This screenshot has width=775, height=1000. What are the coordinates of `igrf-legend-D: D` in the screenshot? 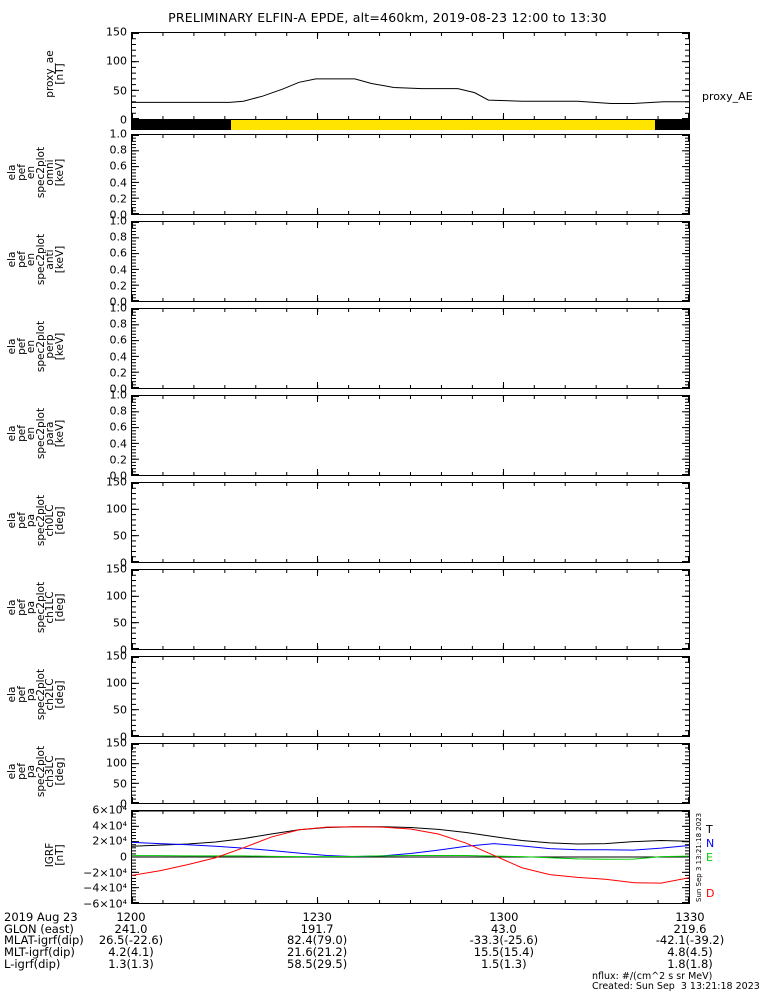 It's located at (710, 893).